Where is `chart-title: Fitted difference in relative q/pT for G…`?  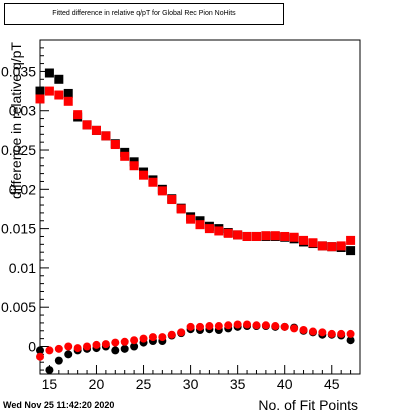
chart-title: Fitted difference in relative q/pT for G… is located at coordinates (144, 13).